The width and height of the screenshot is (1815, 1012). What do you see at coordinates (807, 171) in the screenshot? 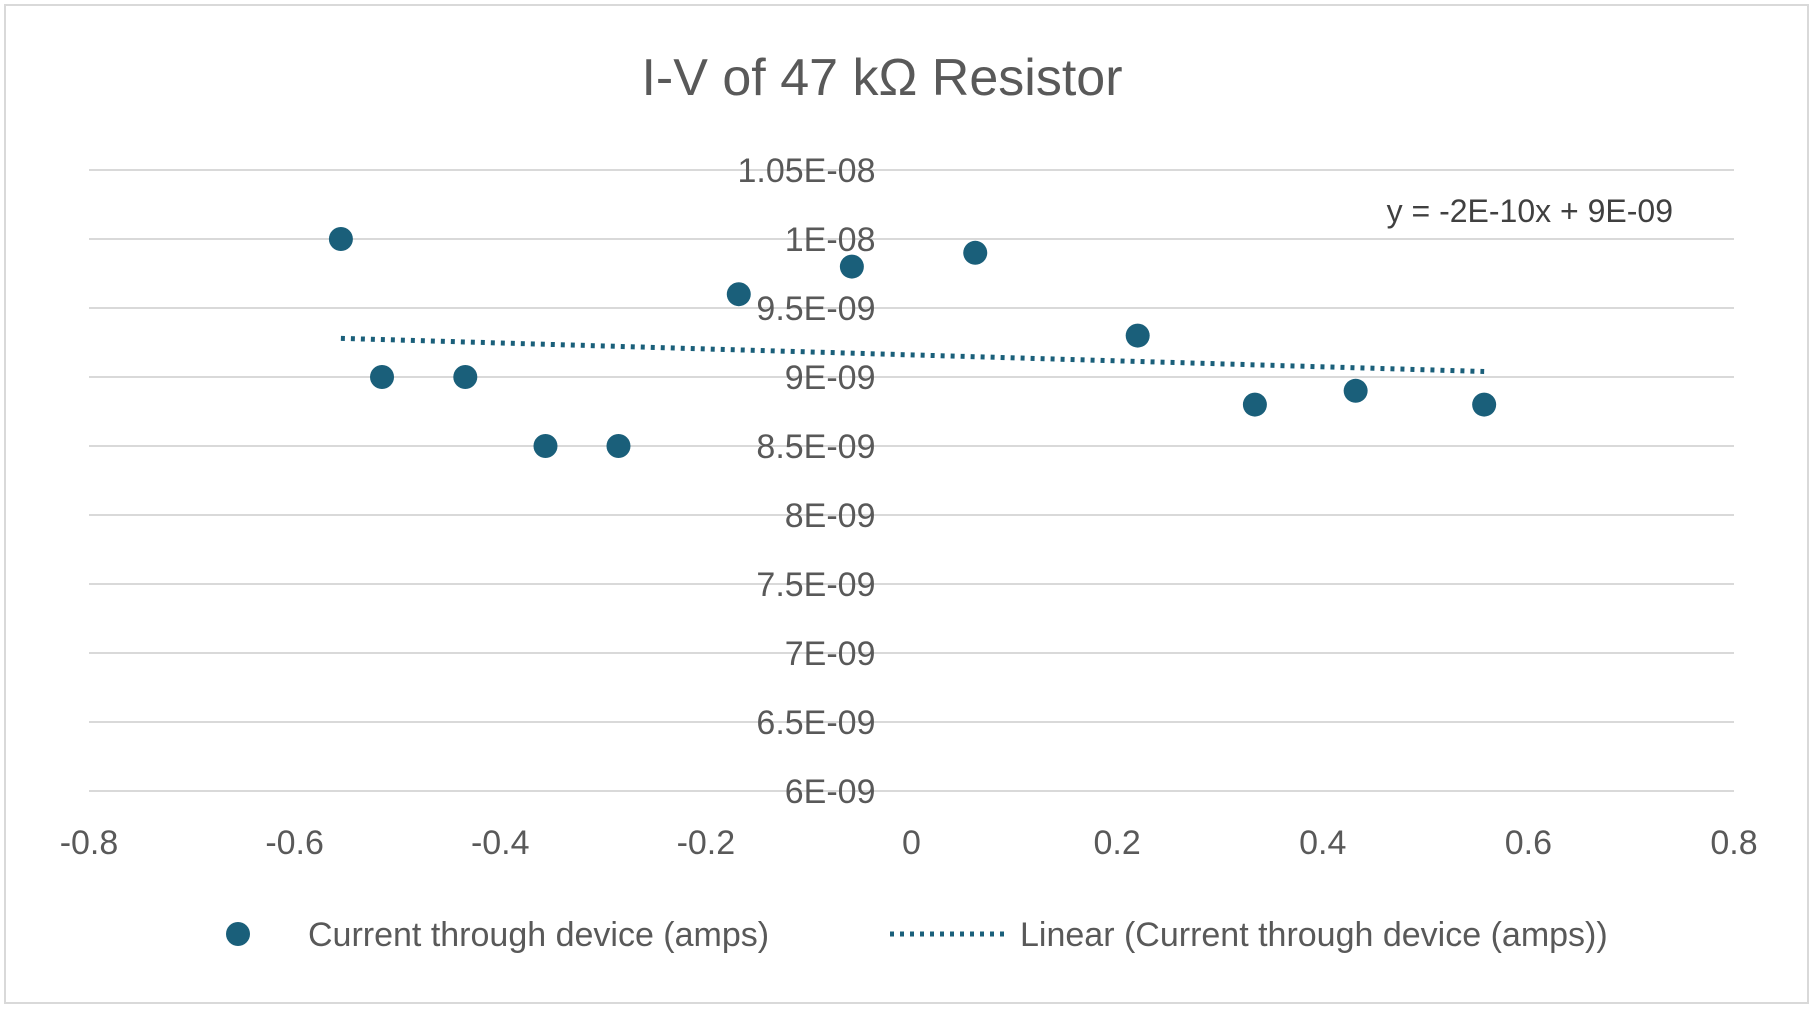
I see `y-tick-label: 1.05E-08` at bounding box center [807, 171].